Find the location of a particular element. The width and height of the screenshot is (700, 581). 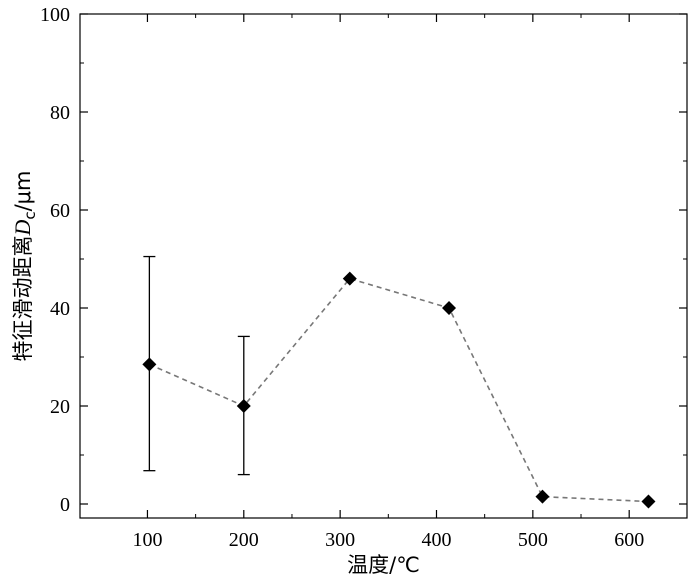

x-tick-label: 600 is located at coordinates (629, 540).